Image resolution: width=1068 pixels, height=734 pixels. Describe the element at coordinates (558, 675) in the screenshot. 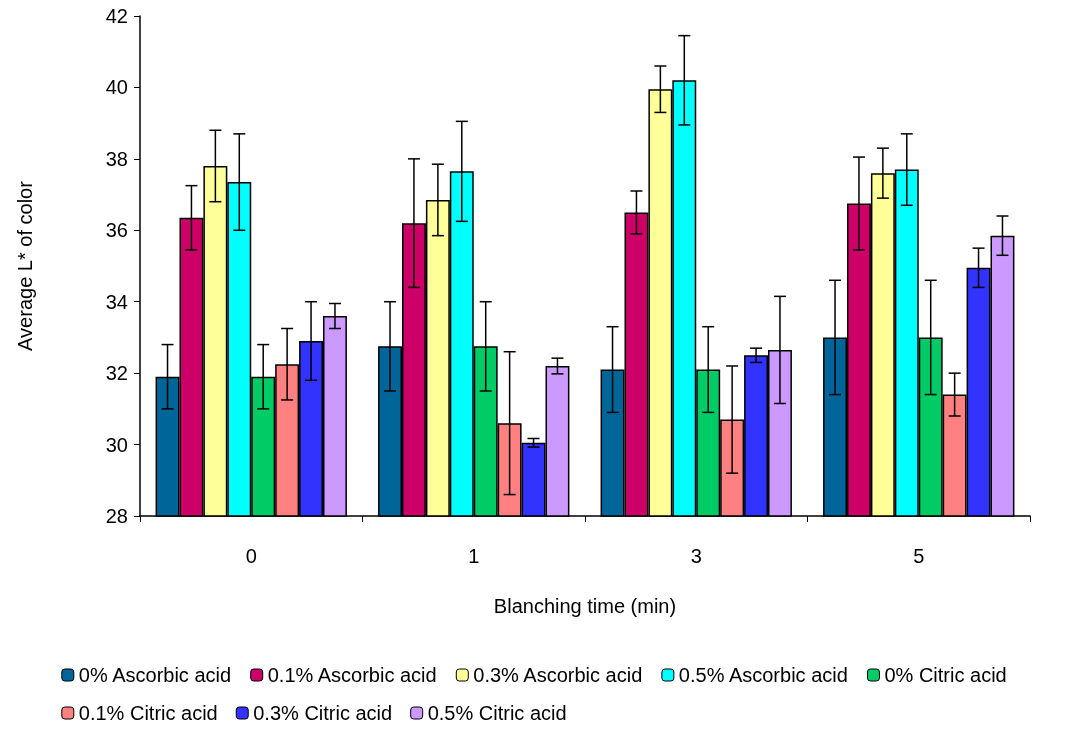

I see `legend-label: 0.3% Ascorbic acid` at that location.